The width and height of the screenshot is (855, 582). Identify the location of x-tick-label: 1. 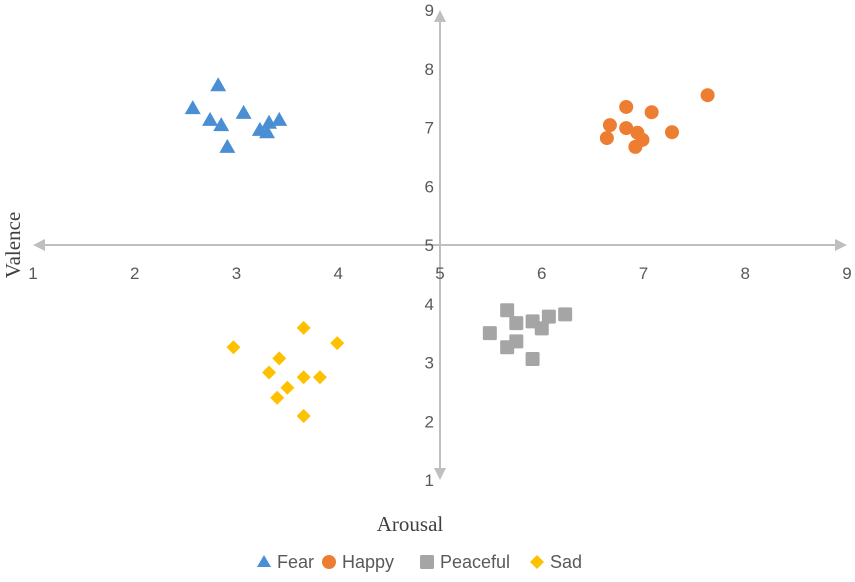
(32, 273).